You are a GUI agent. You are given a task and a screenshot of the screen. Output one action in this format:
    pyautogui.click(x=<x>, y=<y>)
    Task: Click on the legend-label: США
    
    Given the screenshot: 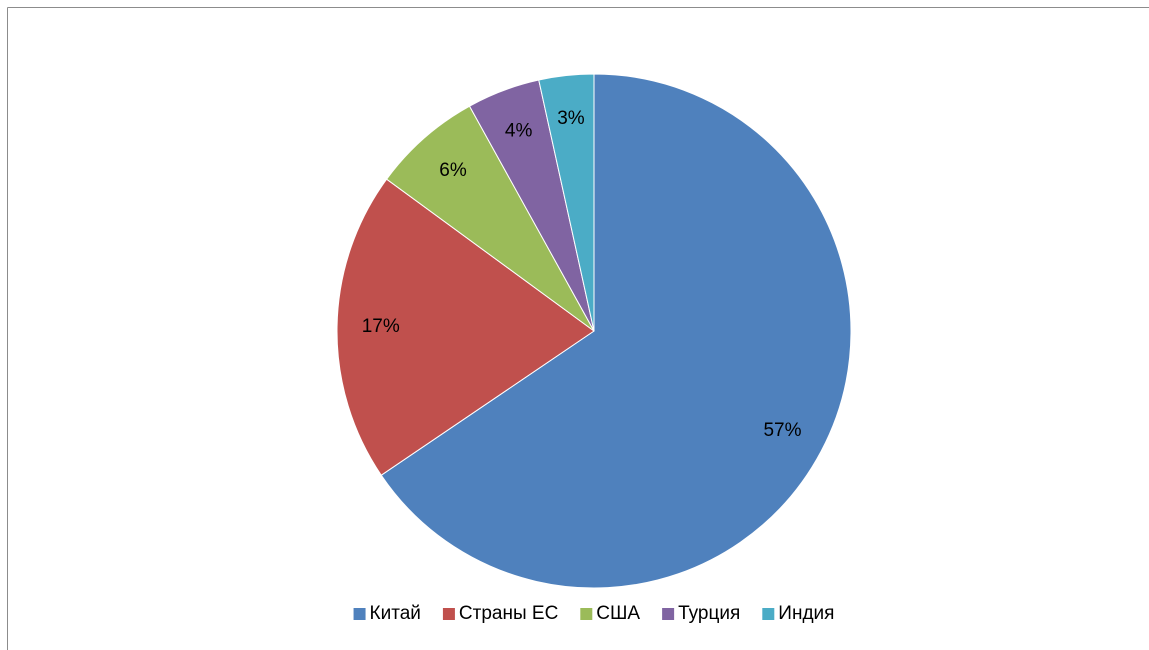 What is the action you would take?
    pyautogui.click(x=618, y=613)
    